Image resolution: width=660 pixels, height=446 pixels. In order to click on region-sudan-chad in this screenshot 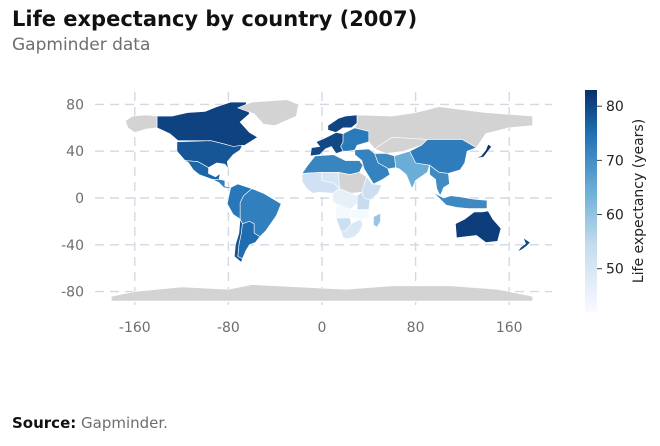, I will do `click(352, 182)`.